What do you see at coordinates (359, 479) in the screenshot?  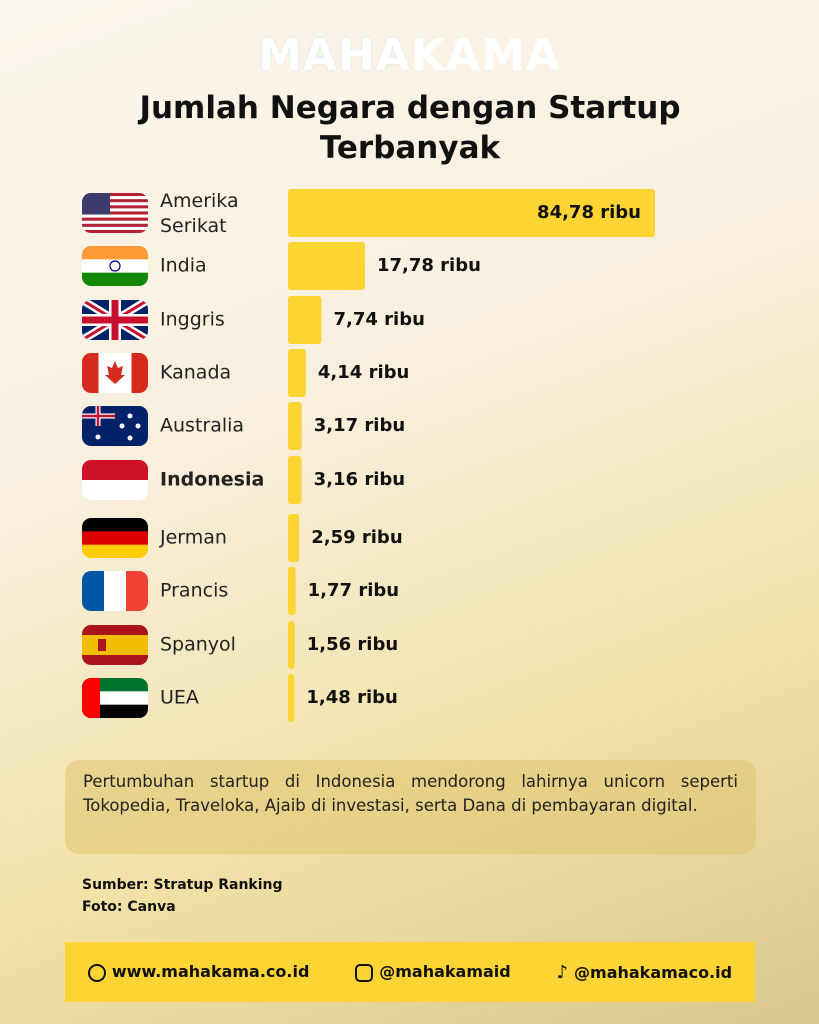 I see `value-label: 3,16 ribu` at bounding box center [359, 479].